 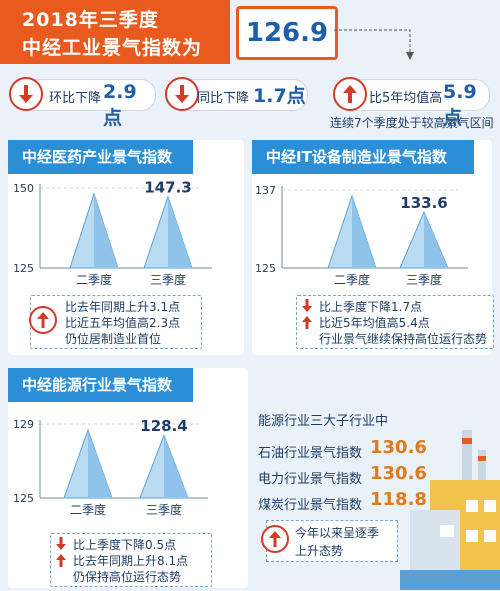 I want to click on energy-chart: 129 125 二季度 三季度 128.4, so click(x=110, y=467).